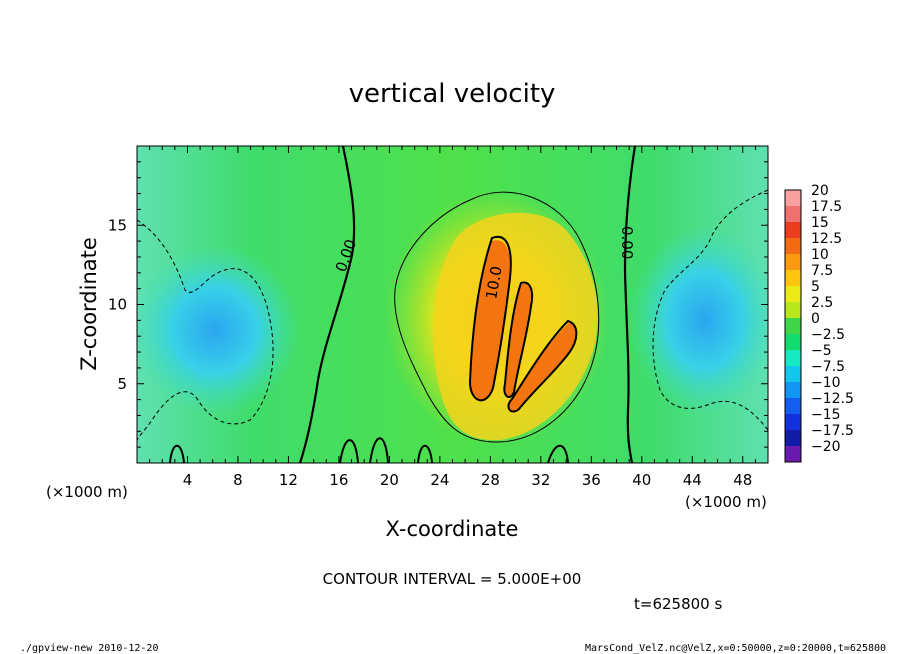  What do you see at coordinates (490, 480) in the screenshot?
I see `x-tick-label: 28` at bounding box center [490, 480].